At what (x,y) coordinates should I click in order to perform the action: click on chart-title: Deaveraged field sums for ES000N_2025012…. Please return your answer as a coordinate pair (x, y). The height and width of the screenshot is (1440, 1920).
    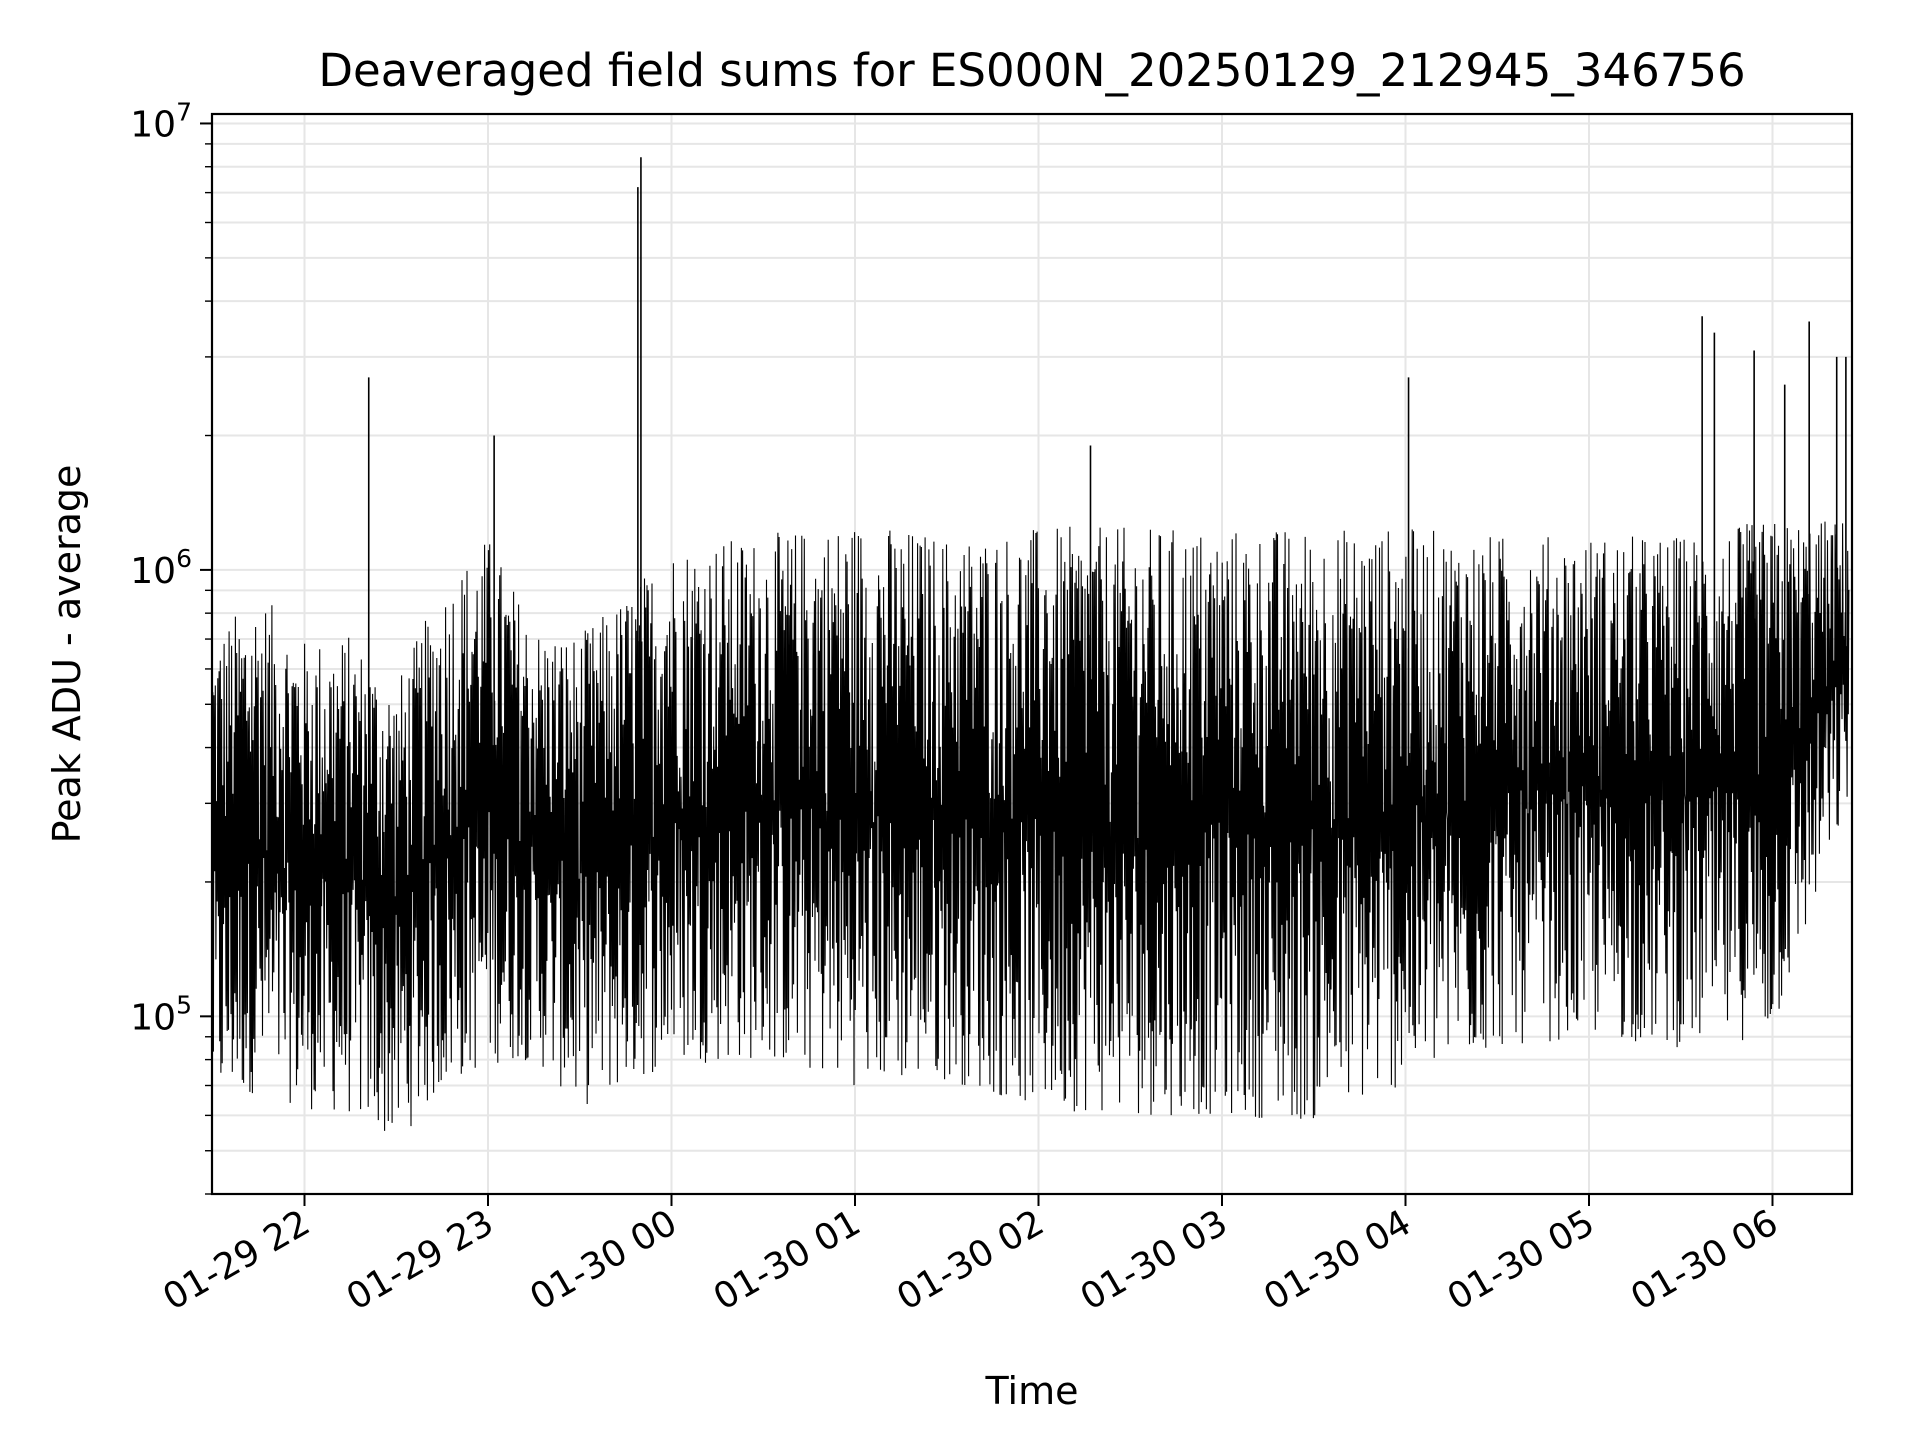
    Looking at the image, I should click on (1031, 70).